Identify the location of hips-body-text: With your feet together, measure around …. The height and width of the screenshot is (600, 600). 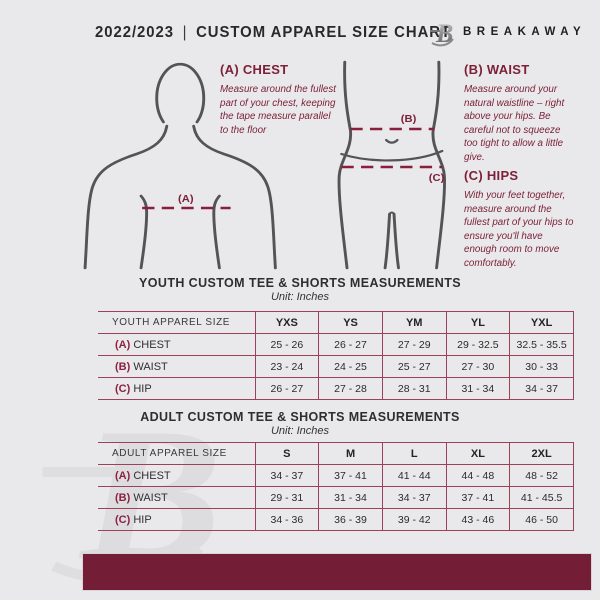
(519, 229).